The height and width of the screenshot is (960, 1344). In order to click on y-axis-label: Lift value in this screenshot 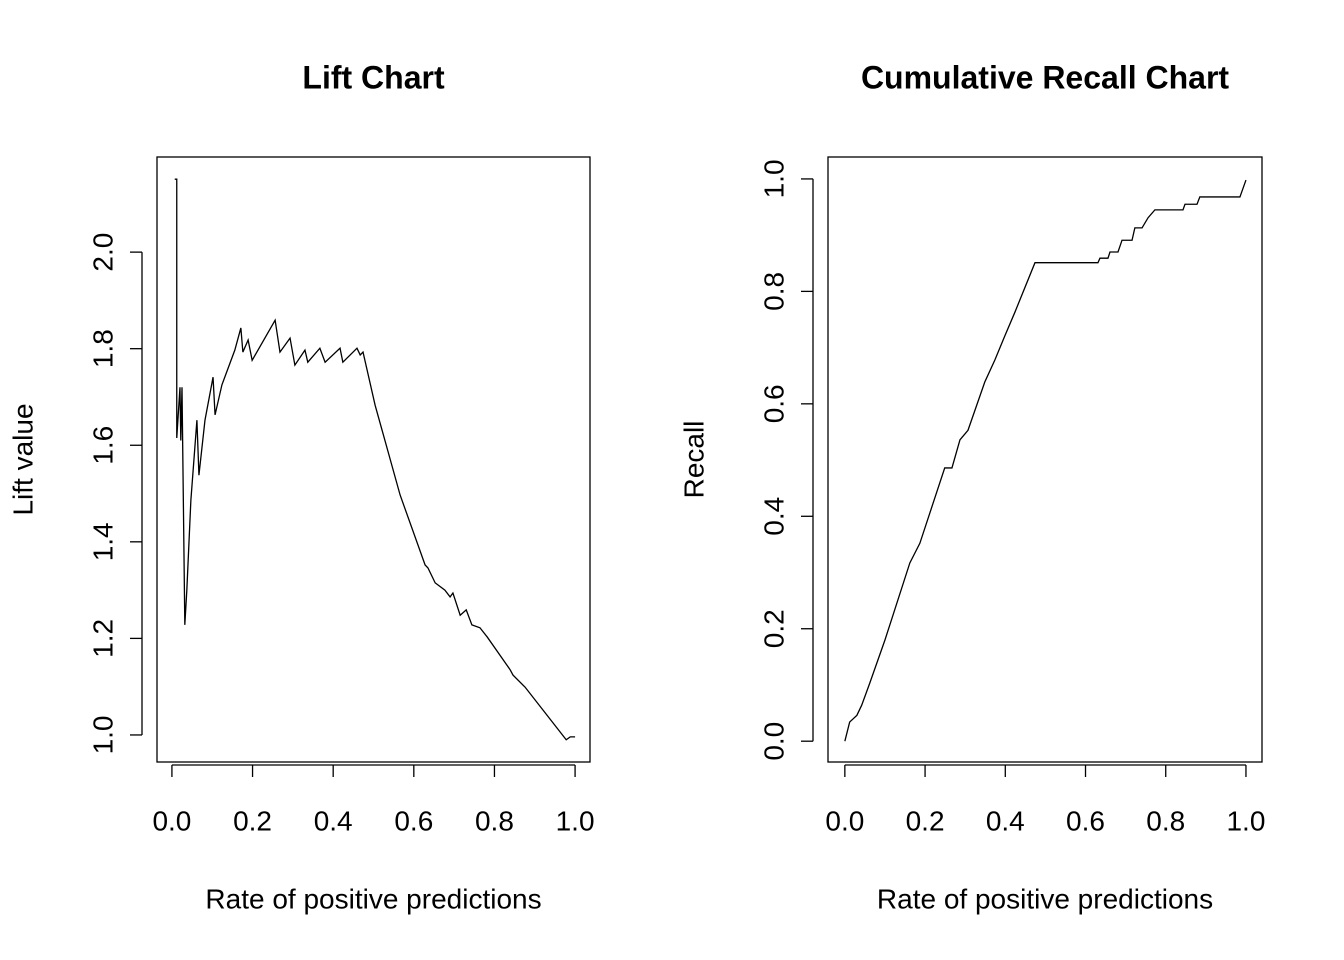, I will do `click(22, 459)`.